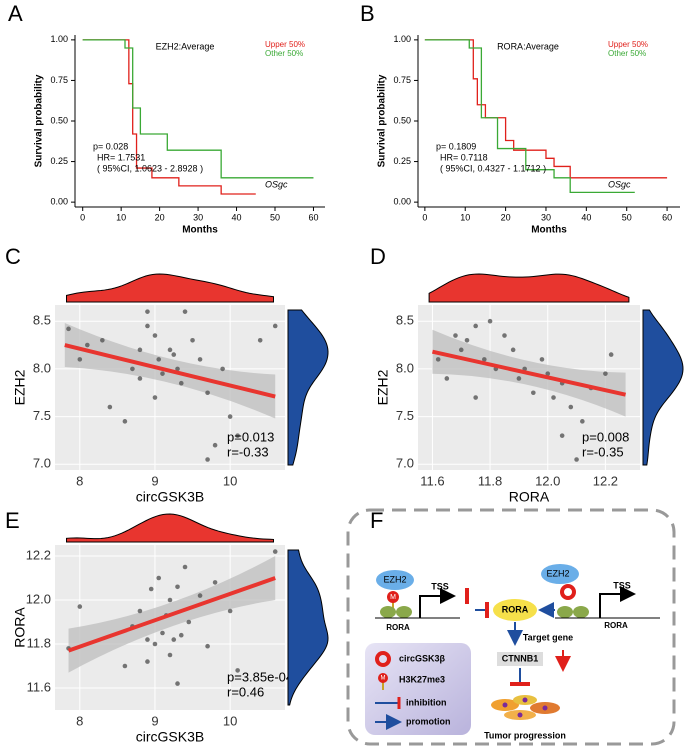  Describe the element at coordinates (490, 480) in the screenshot. I see `x-tick-label: 11.8` at that location.